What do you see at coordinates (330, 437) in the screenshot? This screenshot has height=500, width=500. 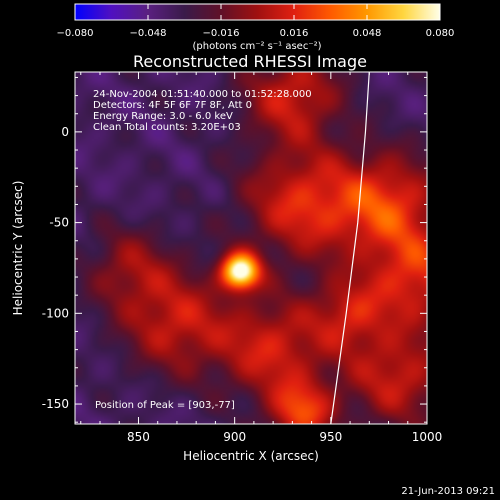 I see `x-tick-label: 950` at bounding box center [330, 437].